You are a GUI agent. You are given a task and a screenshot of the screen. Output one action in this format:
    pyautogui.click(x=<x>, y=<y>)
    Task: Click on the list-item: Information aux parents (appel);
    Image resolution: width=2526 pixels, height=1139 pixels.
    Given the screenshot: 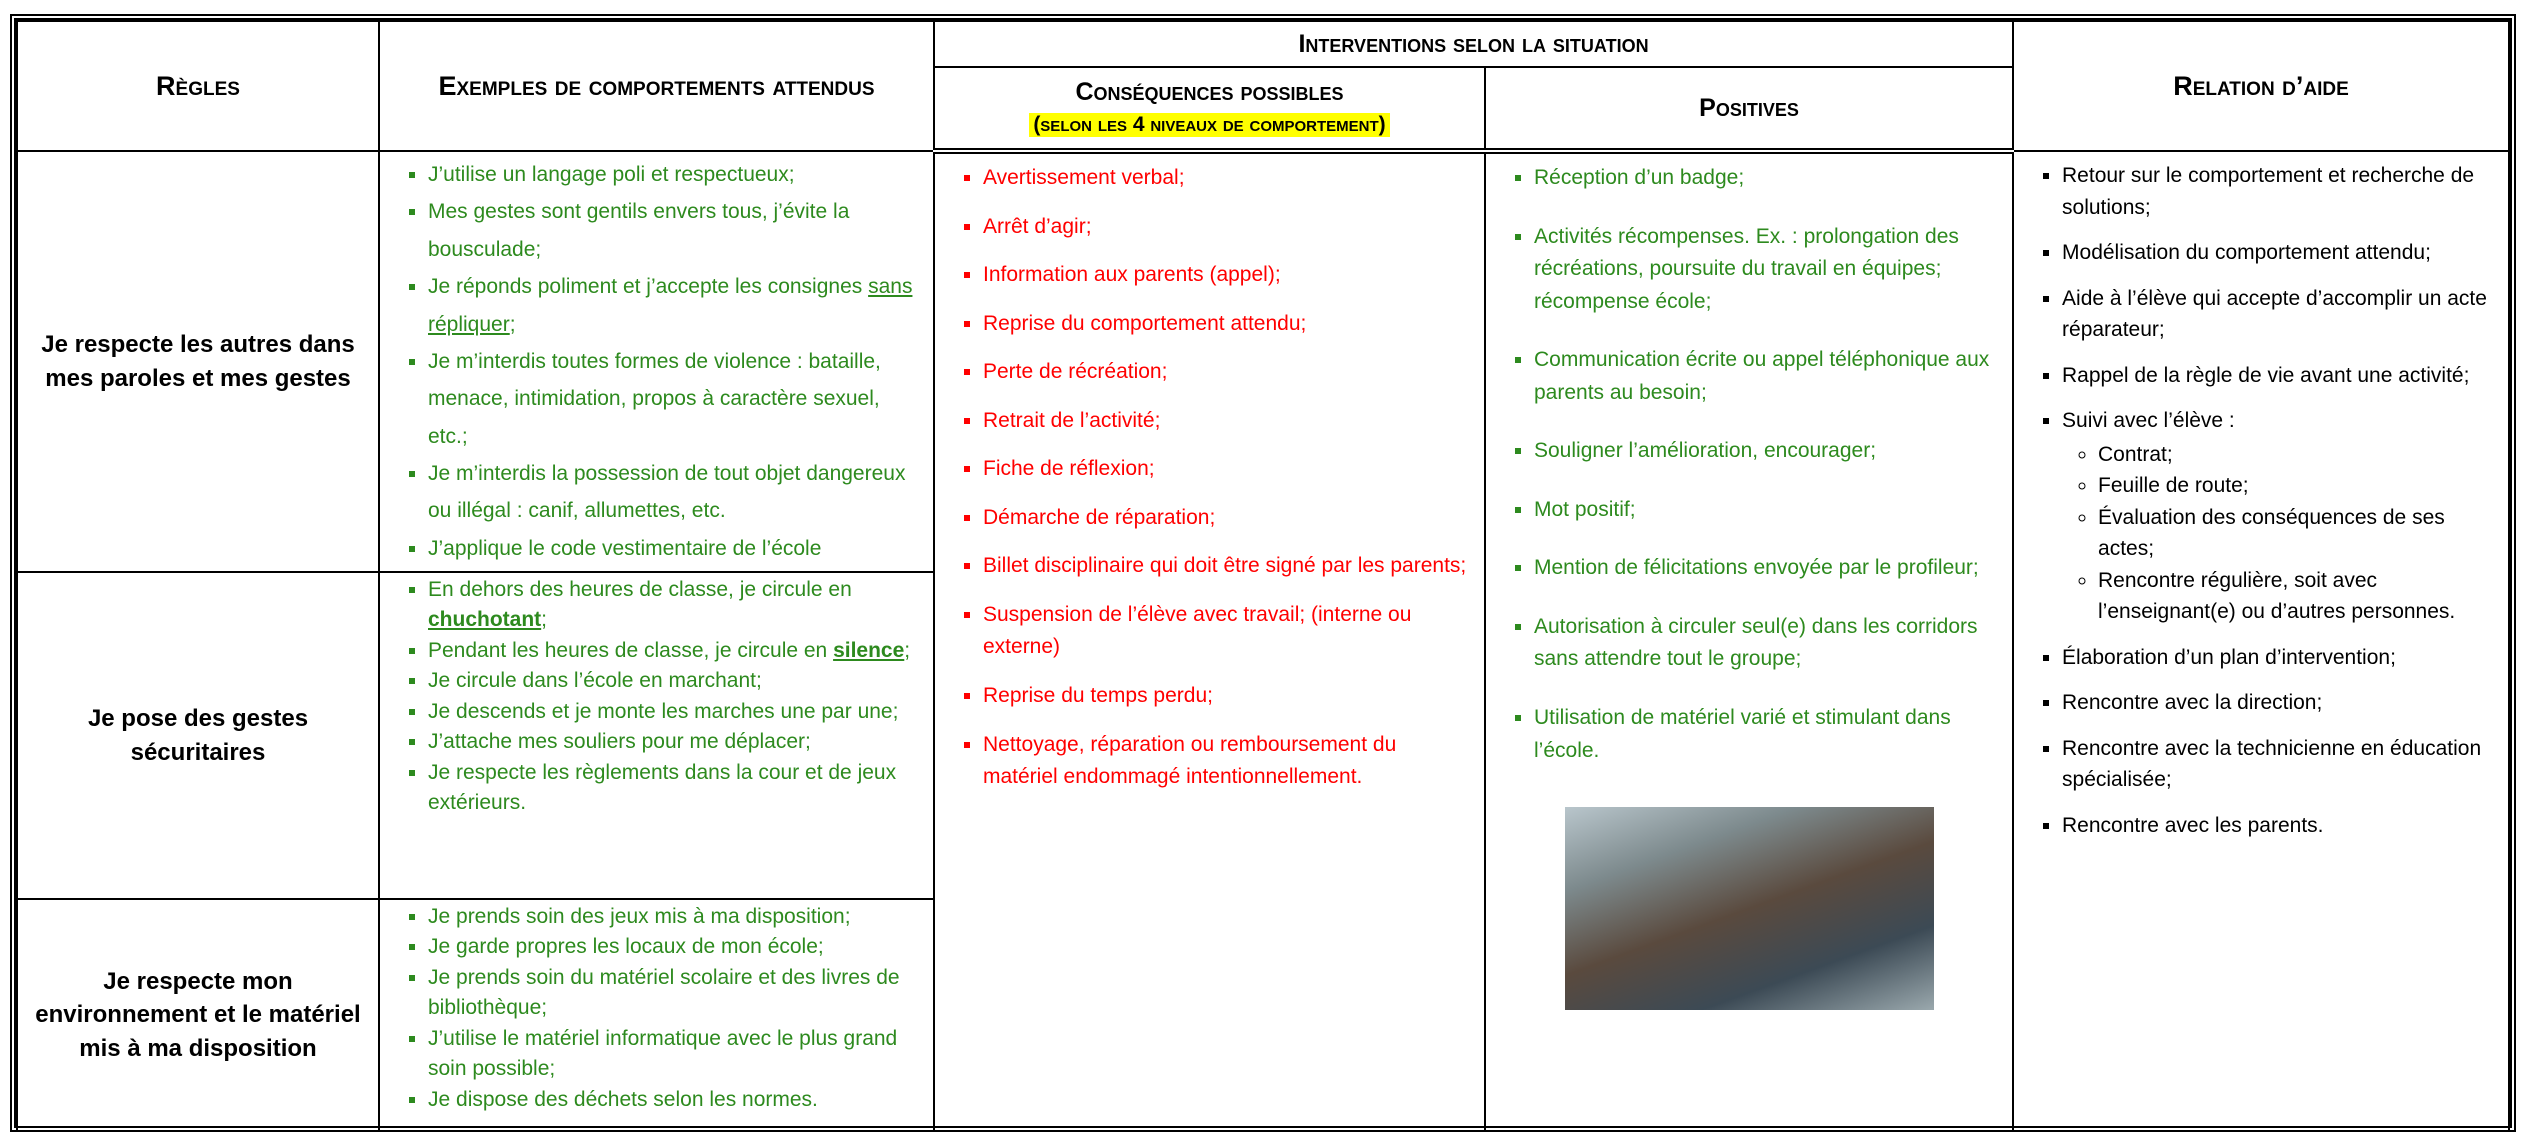 What is the action you would take?
    pyautogui.click(x=1227, y=275)
    